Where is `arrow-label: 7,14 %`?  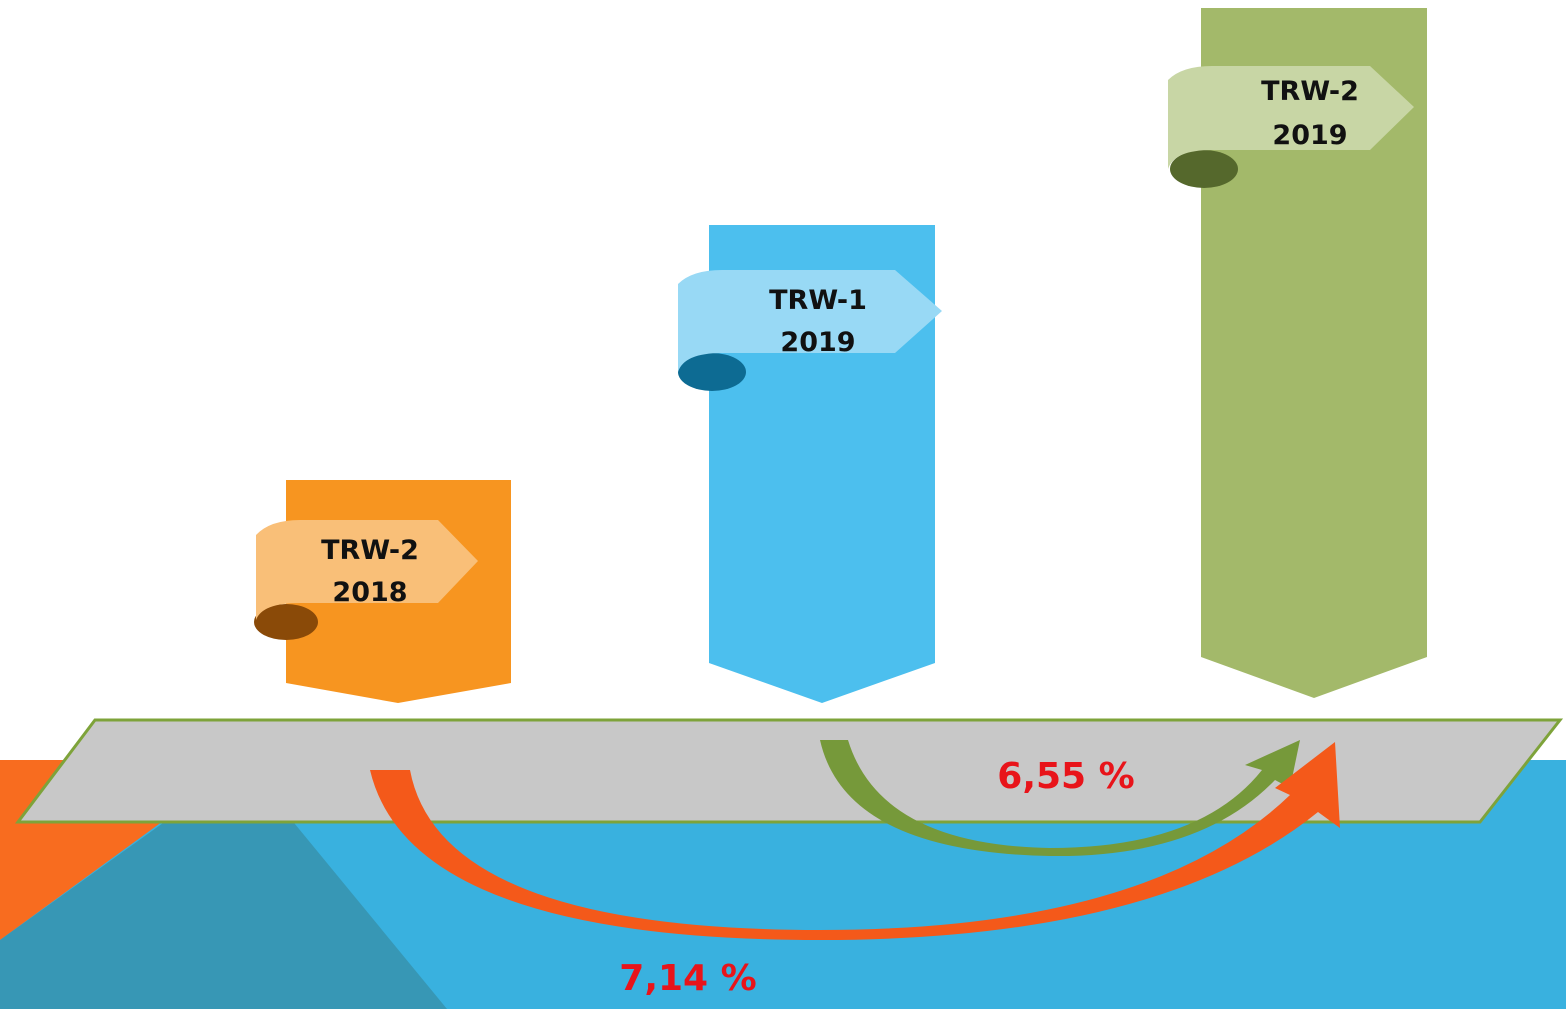 arrow-label: 7,14 % is located at coordinates (687, 978).